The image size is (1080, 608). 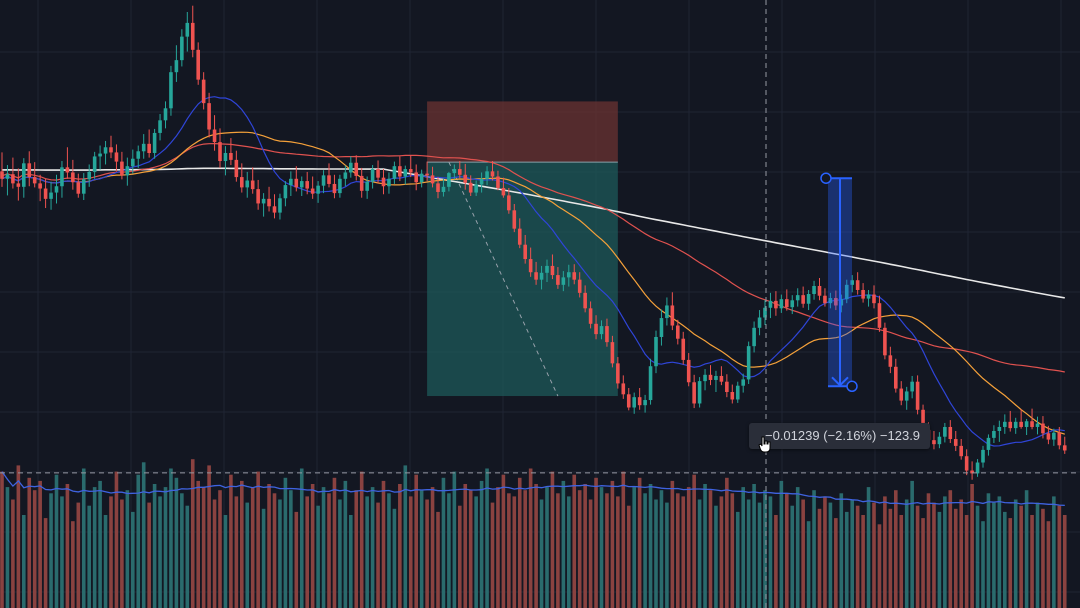 What do you see at coordinates (840, 436) in the screenshot?
I see `measure-readout-label: −0.01239 (−2.16%) −123.9` at bounding box center [840, 436].